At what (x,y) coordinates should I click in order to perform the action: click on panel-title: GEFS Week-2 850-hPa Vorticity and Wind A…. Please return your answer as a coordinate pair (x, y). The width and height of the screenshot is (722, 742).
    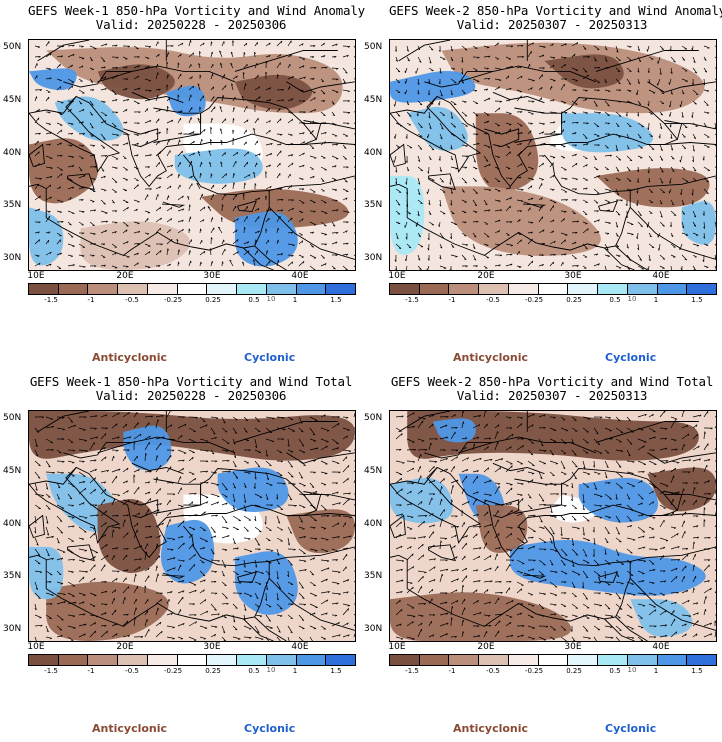
    Looking at the image, I should click on (555, 10).